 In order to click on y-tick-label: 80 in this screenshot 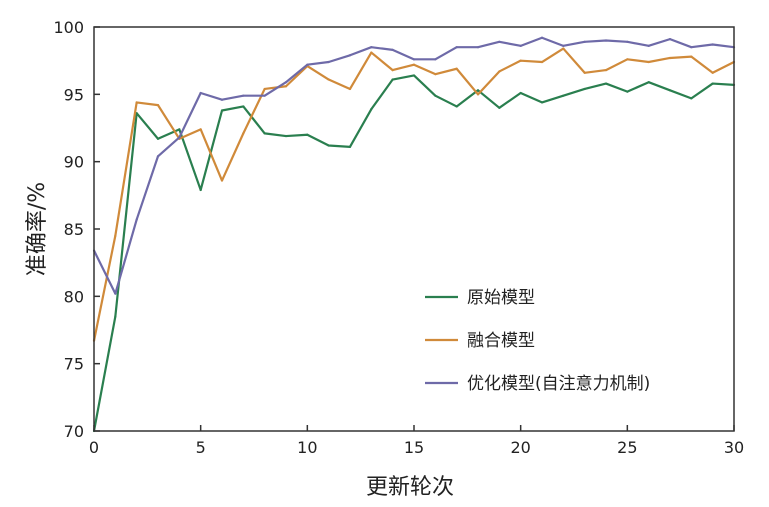, I will do `click(74, 296)`.